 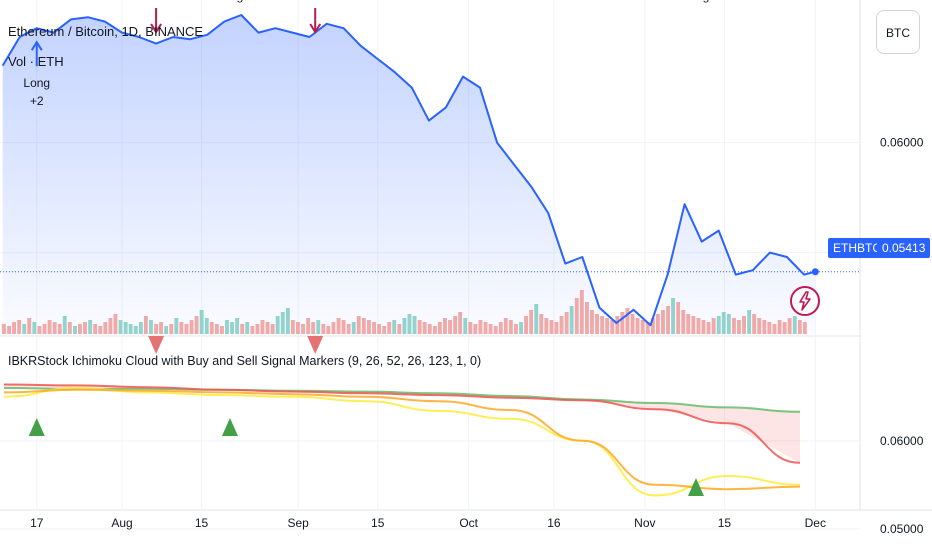 What do you see at coordinates (156, 28) in the screenshot?
I see `short-signal-arrowhead` at bounding box center [156, 28].